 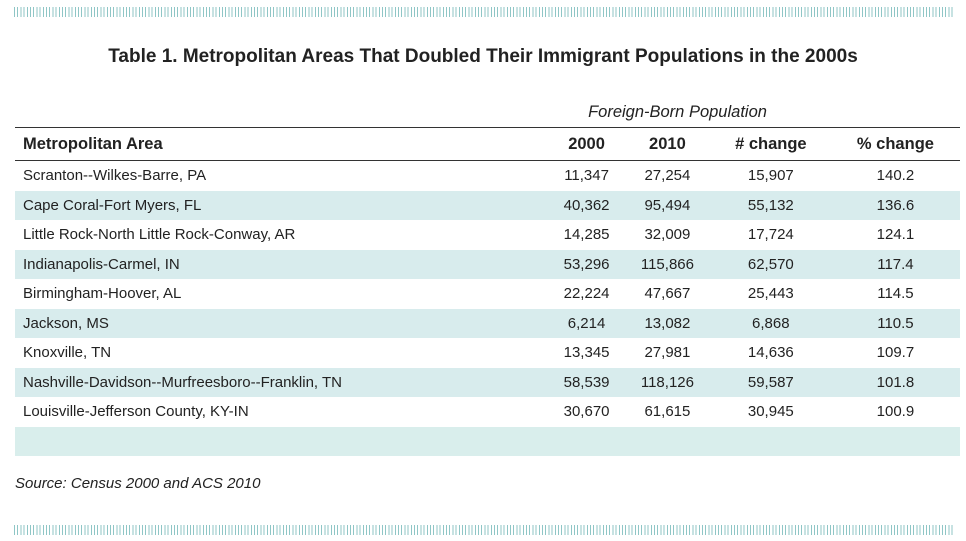 What do you see at coordinates (667, 144) in the screenshot?
I see `column-header: 2010` at bounding box center [667, 144].